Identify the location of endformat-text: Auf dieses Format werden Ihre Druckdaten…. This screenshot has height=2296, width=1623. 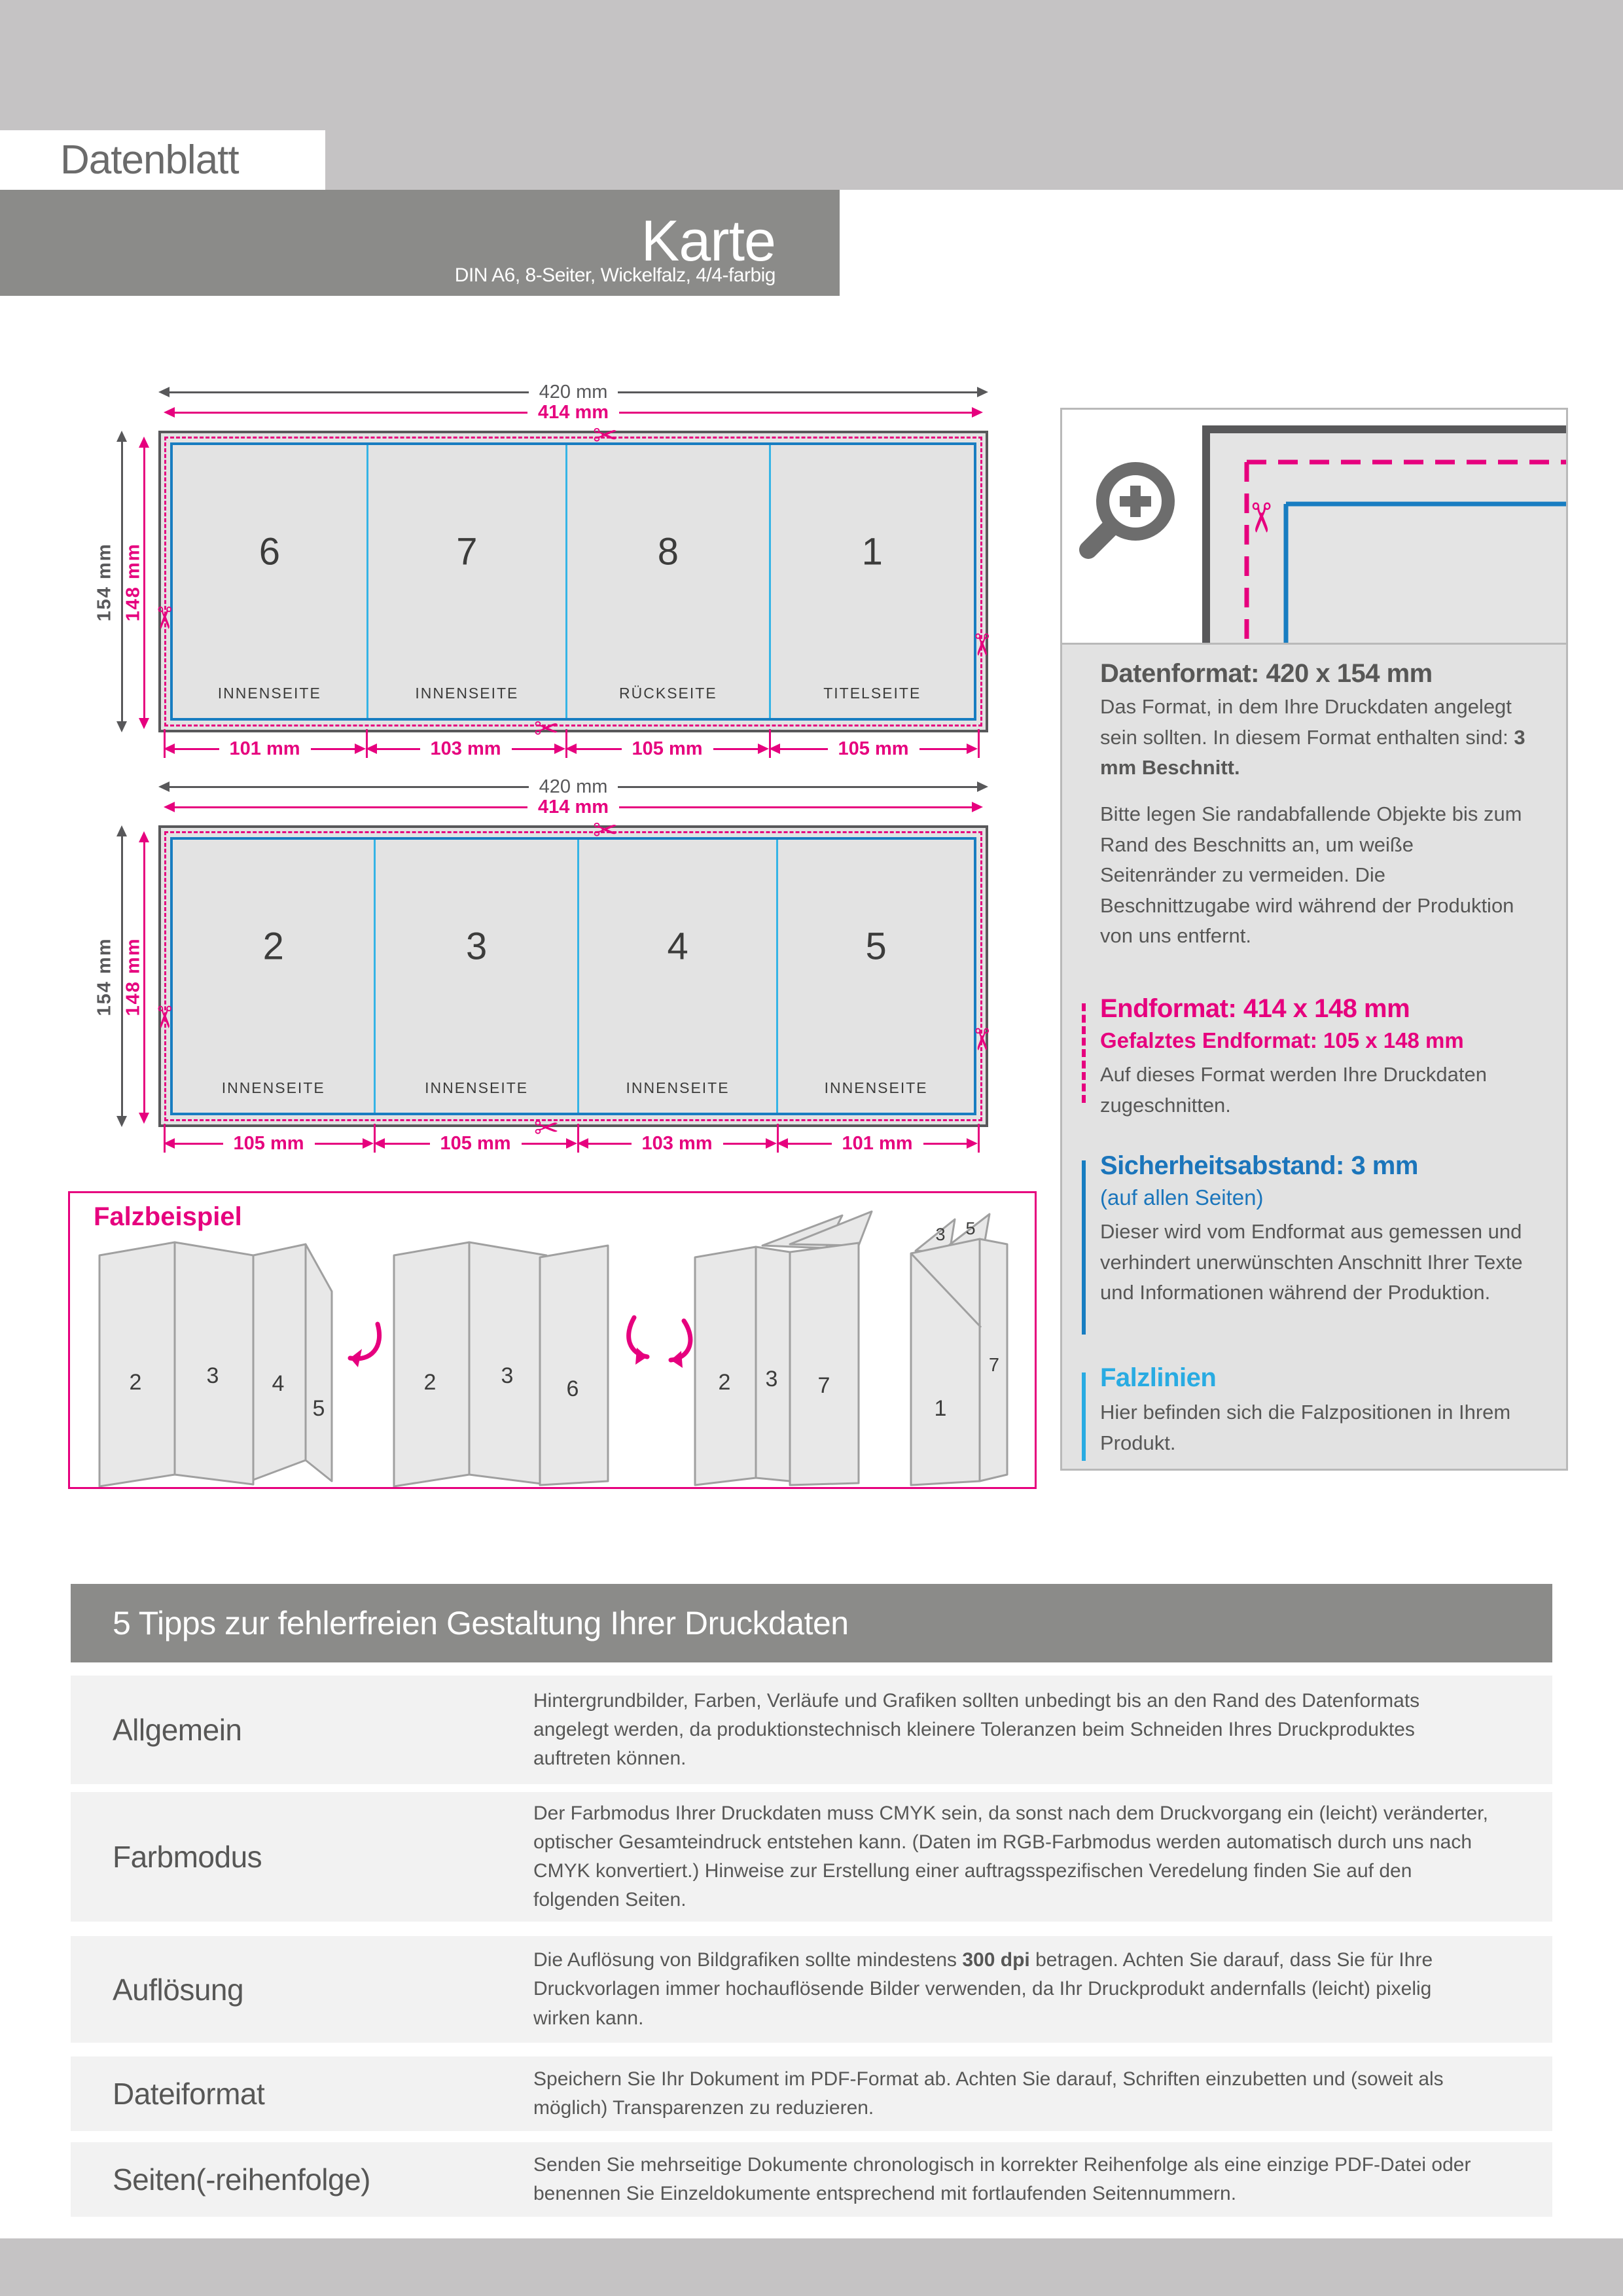
(1293, 1090).